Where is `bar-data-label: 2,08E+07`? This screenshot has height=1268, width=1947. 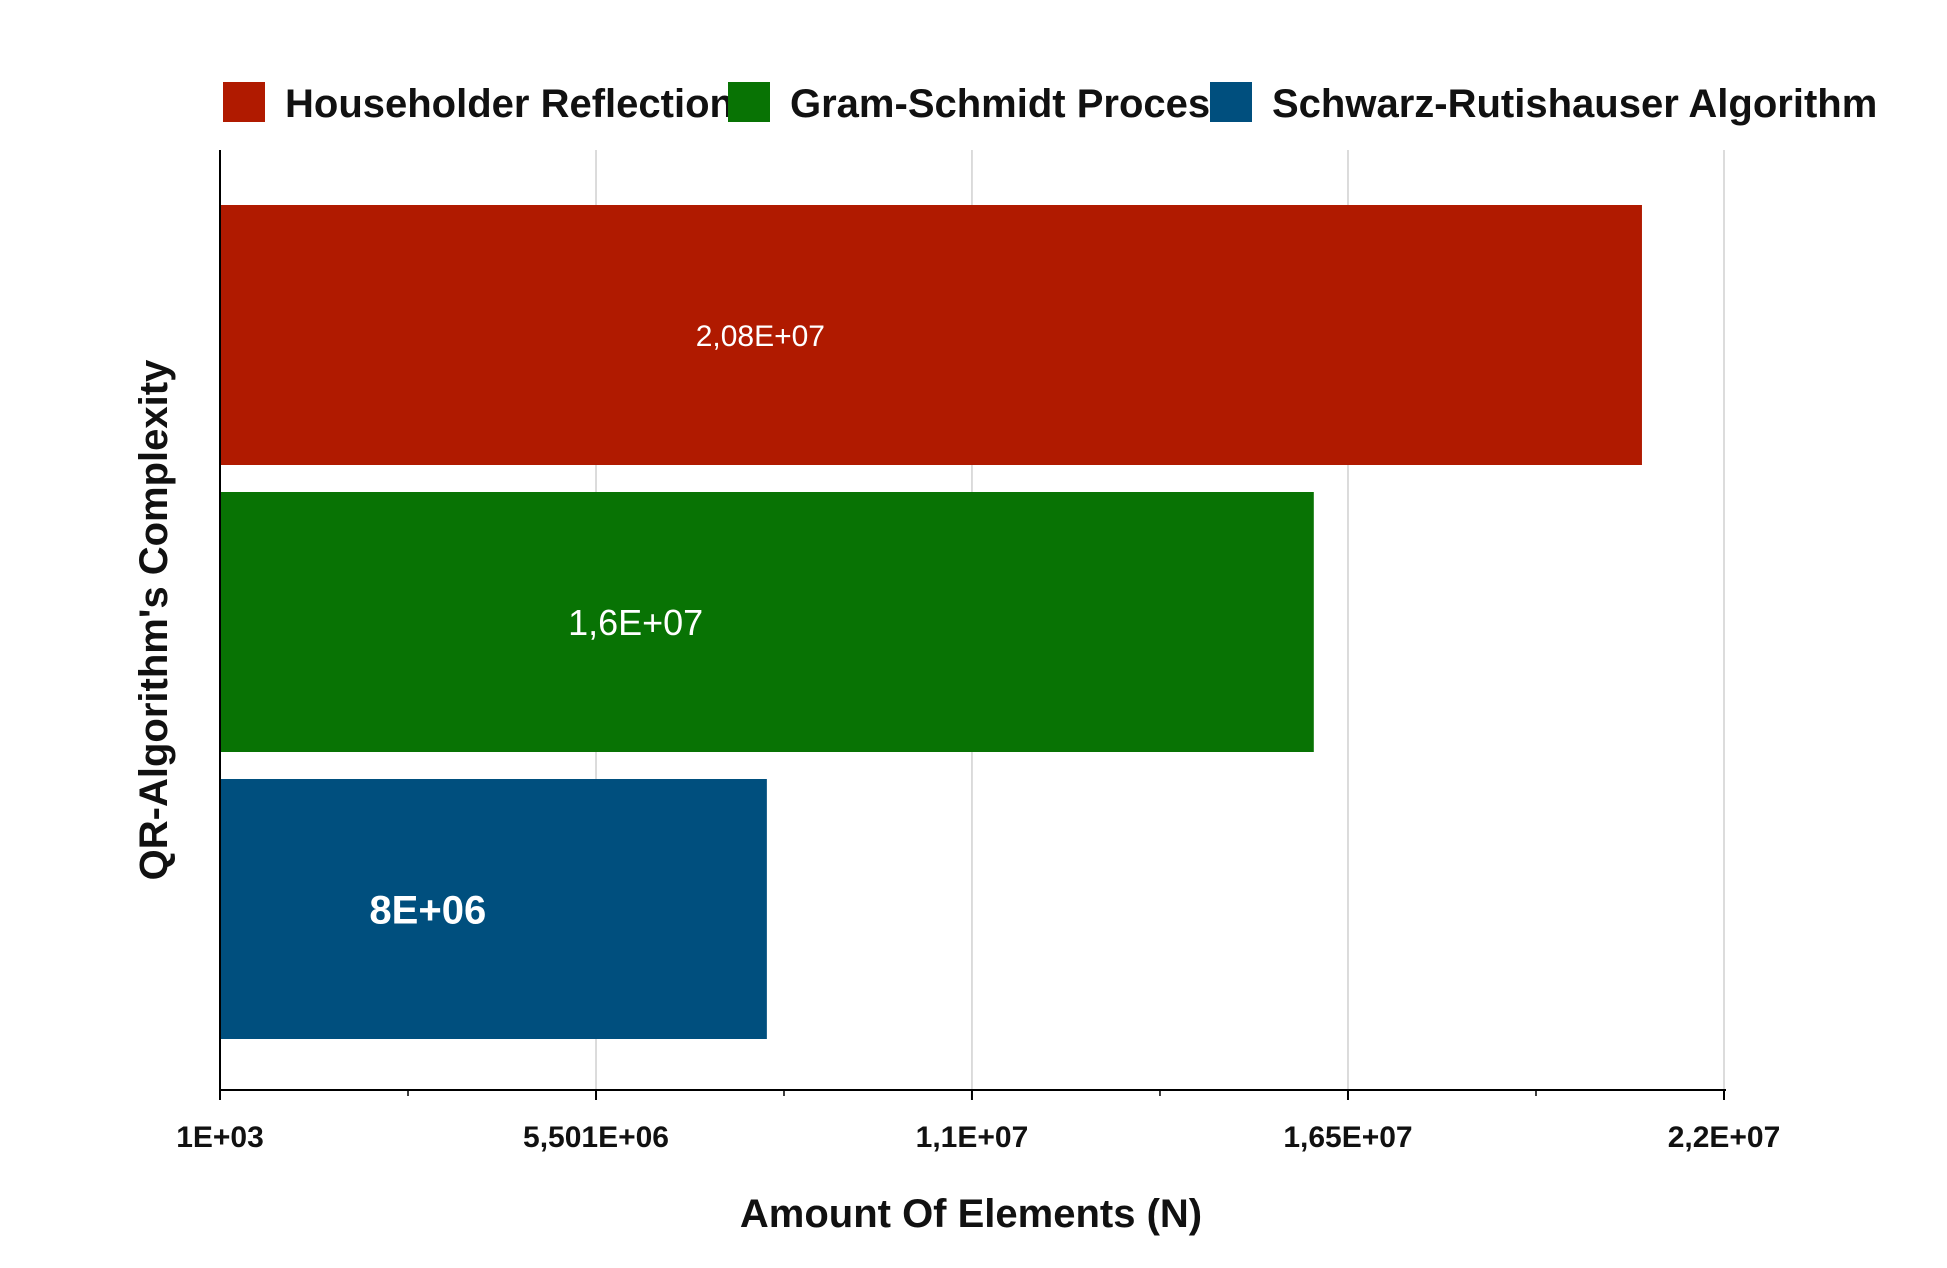
bar-data-label: 2,08E+07 is located at coordinates (760, 336).